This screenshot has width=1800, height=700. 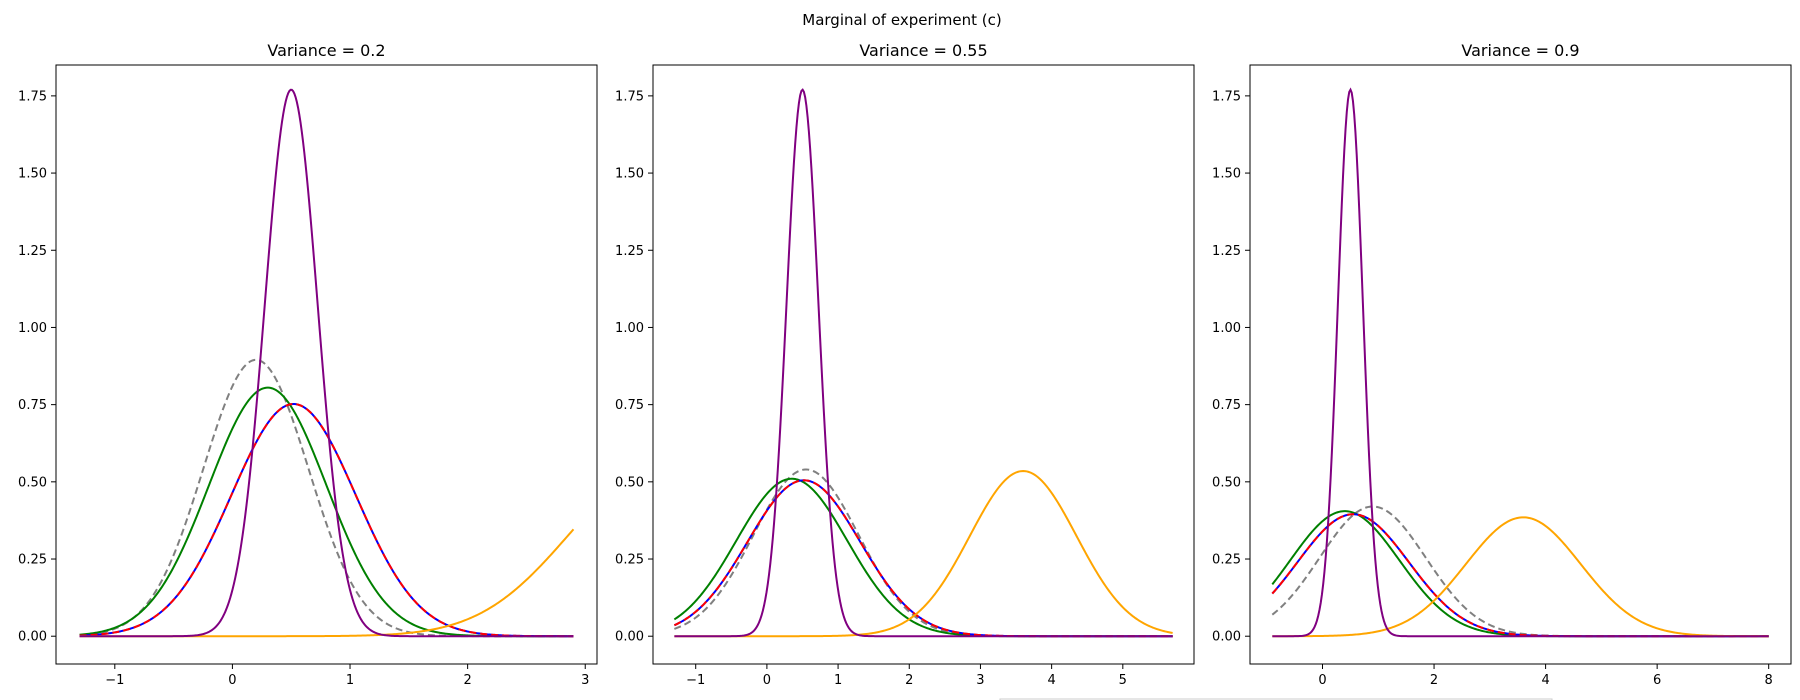 I want to click on subplot-title: Variance = 0.9, so click(x=1520, y=50).